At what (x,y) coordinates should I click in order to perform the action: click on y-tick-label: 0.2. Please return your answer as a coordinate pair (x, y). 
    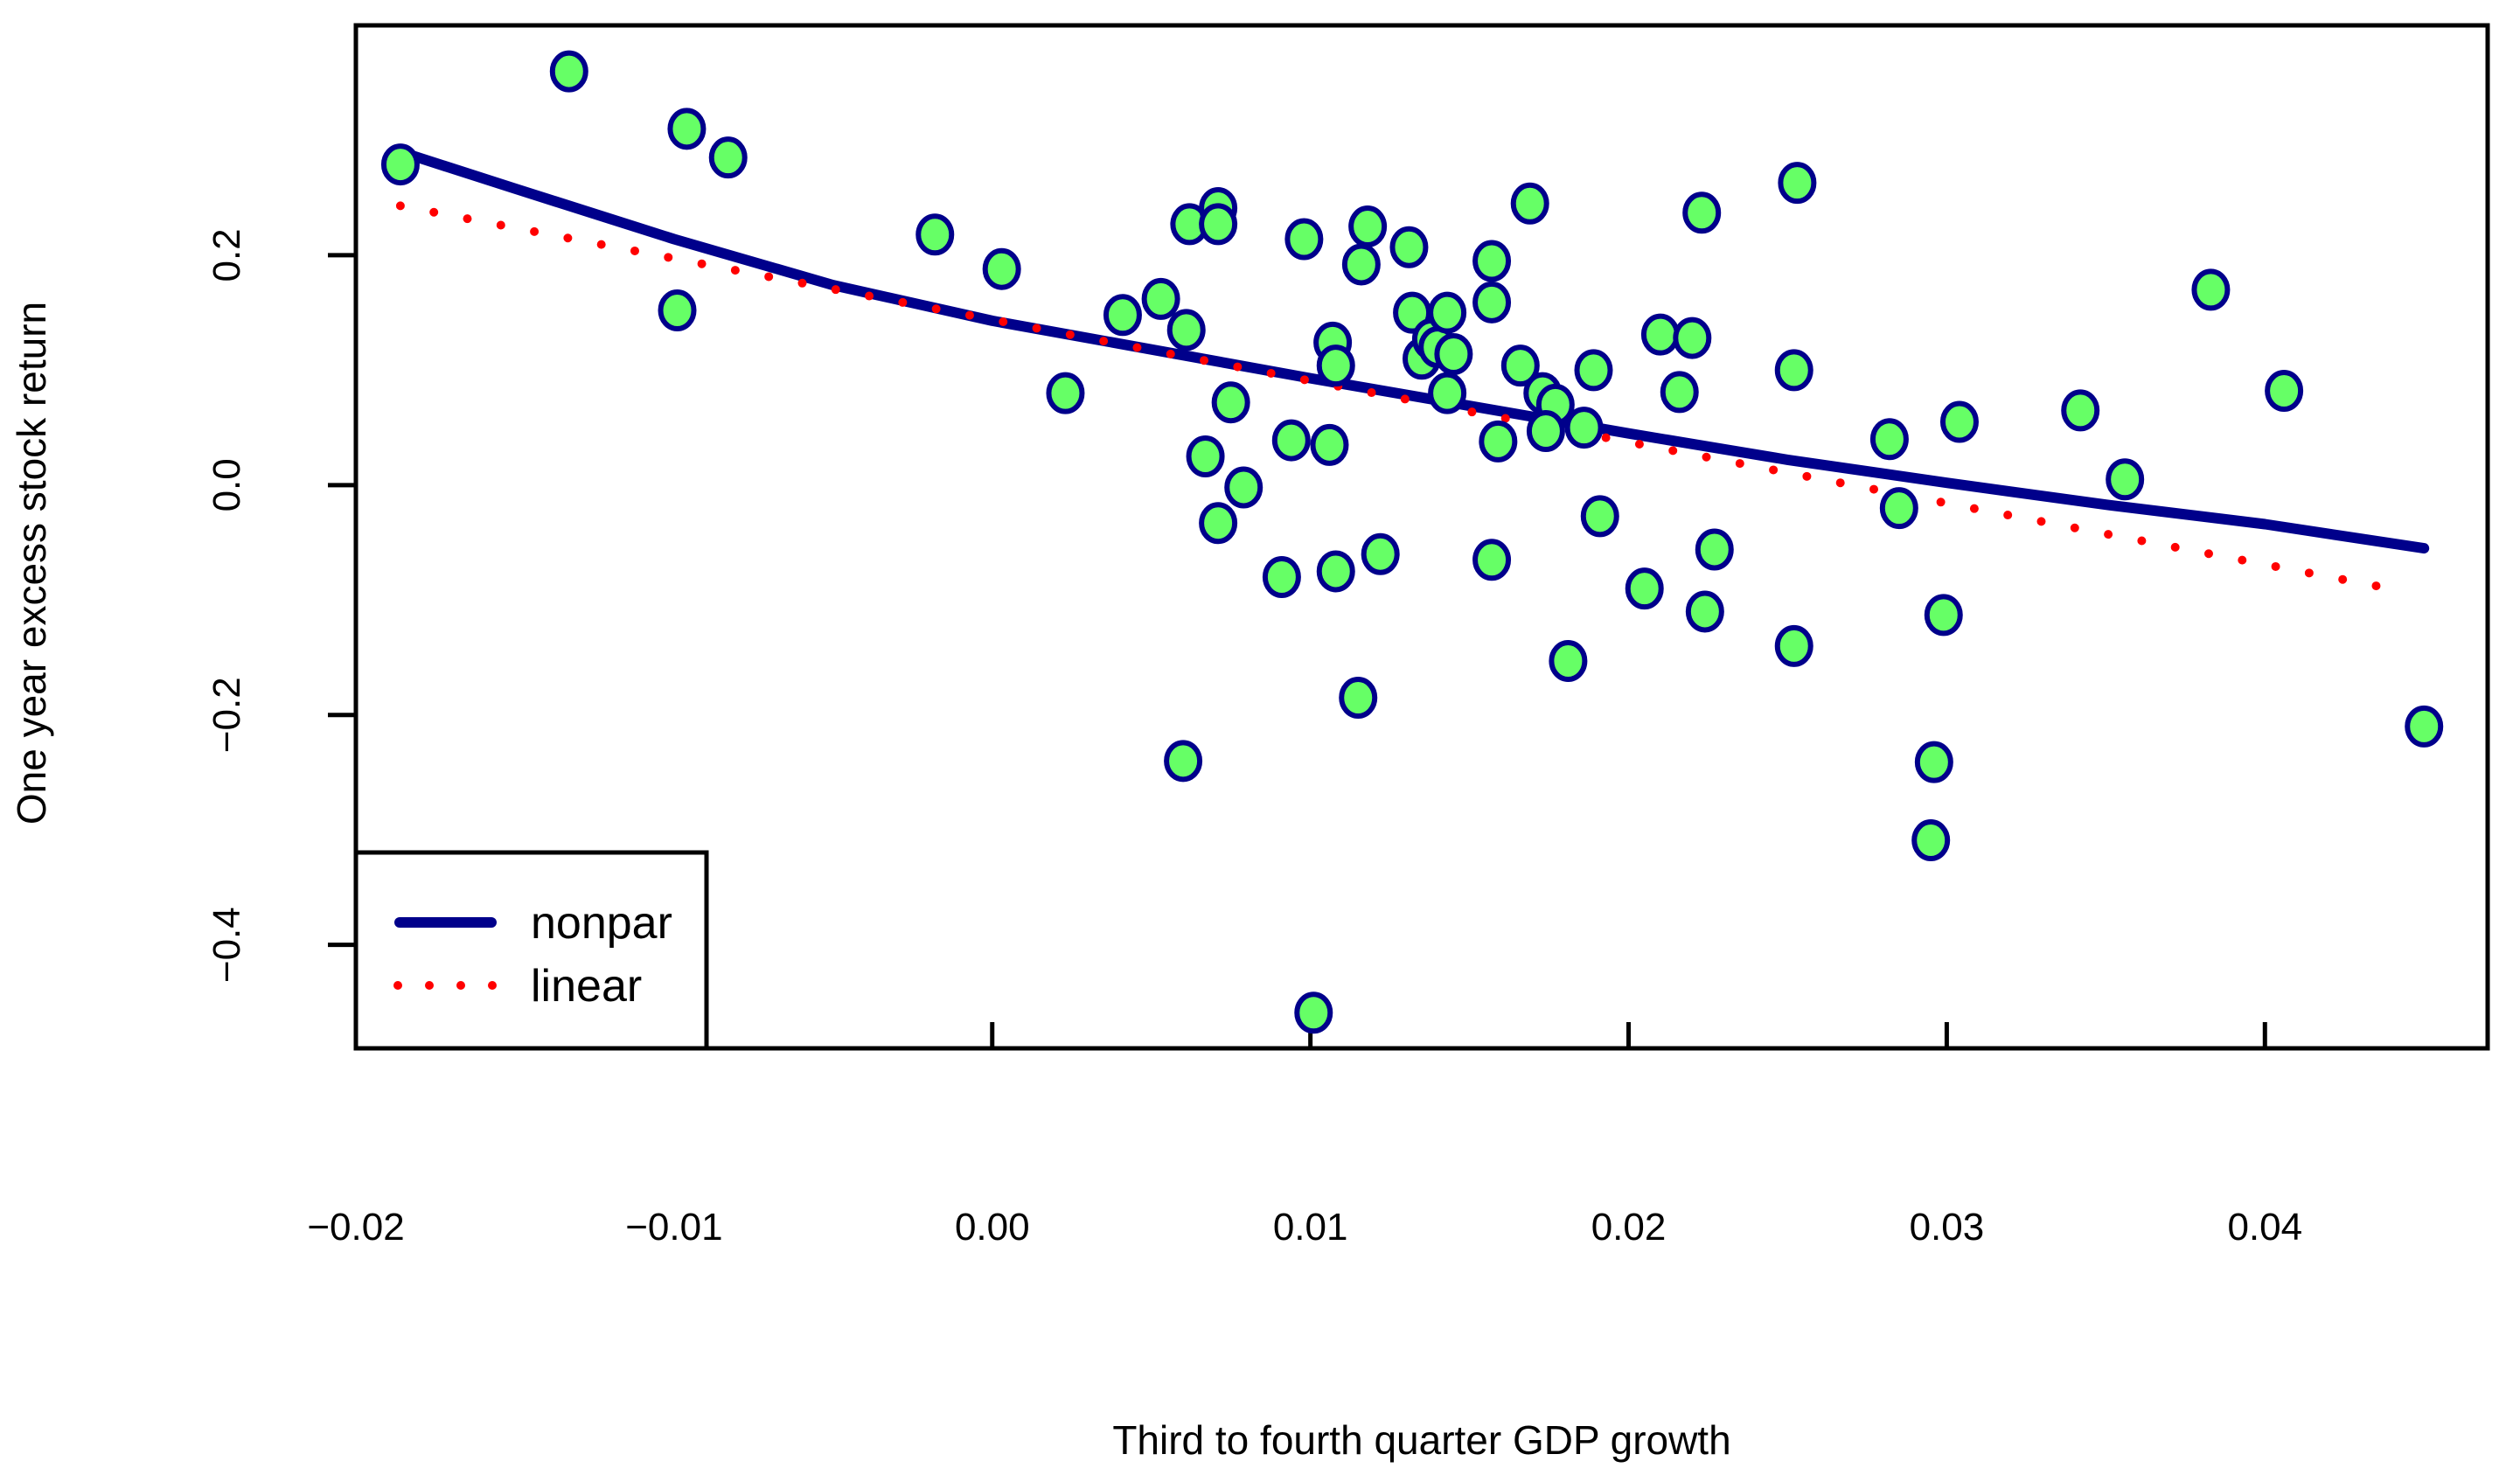
    Looking at the image, I should click on (226, 255).